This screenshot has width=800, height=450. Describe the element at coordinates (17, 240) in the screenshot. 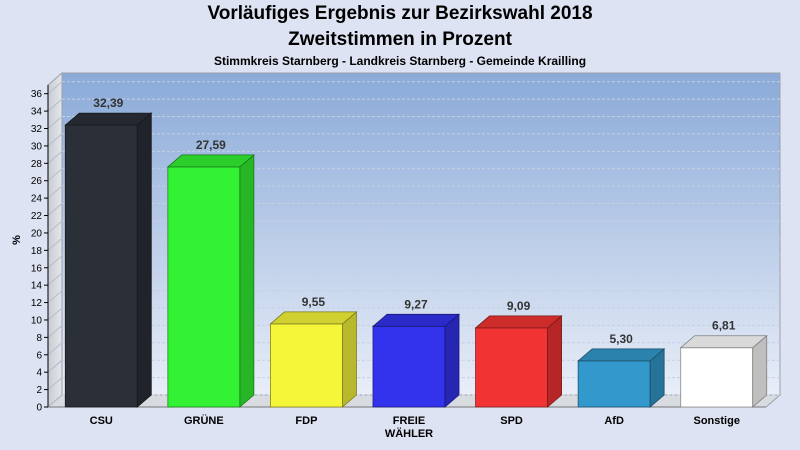

I see `y-axis-label: %` at that location.